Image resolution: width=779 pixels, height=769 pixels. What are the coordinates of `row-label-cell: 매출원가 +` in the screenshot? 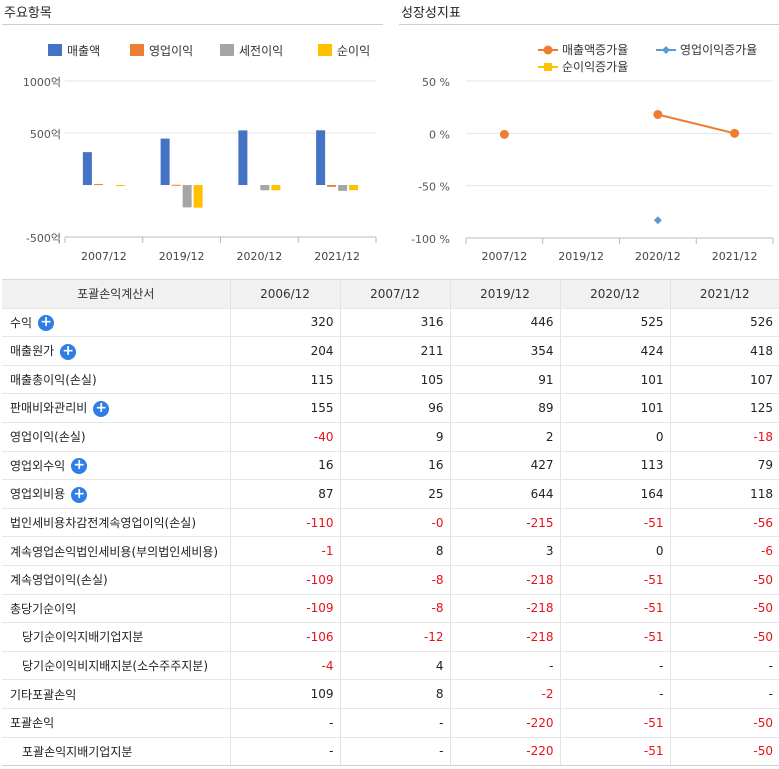 It's located at (116, 351).